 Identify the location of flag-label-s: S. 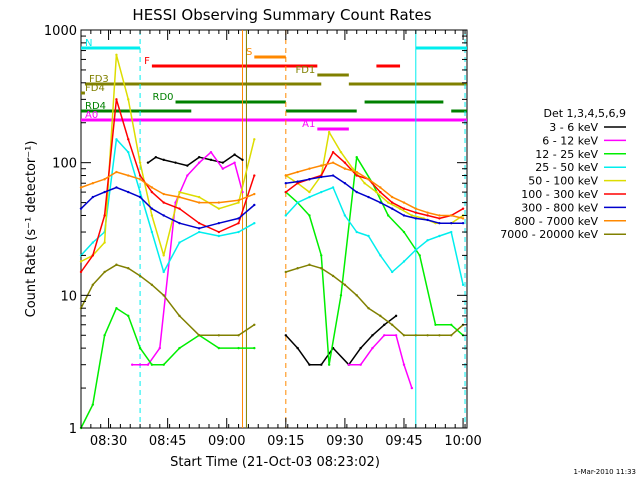
(249, 52).